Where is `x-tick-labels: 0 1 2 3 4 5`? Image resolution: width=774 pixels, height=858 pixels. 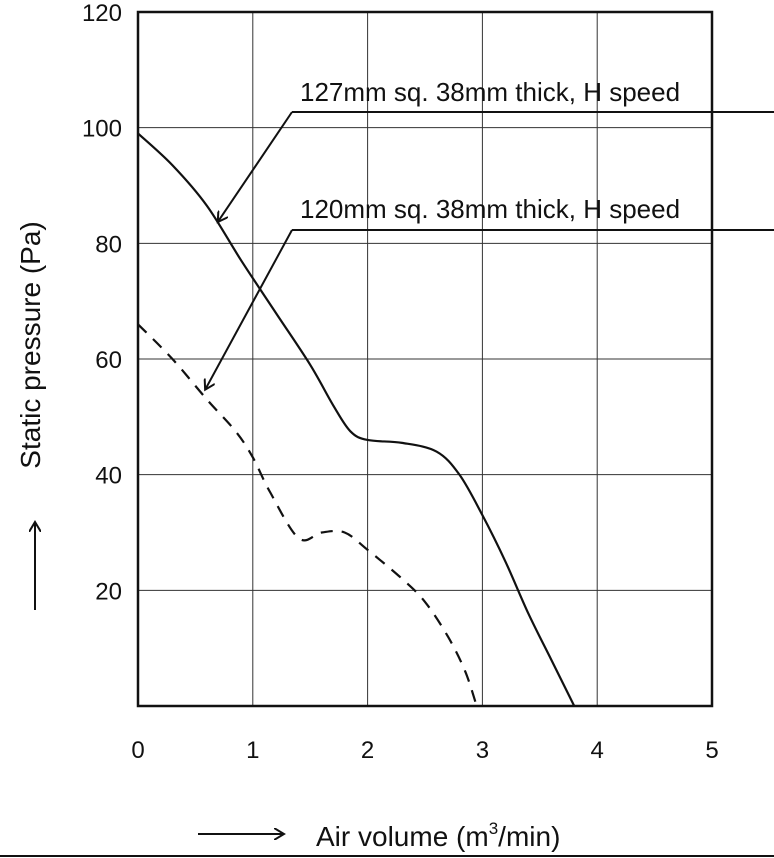 x-tick-labels: 0 1 2 3 4 5 is located at coordinates (424, 750).